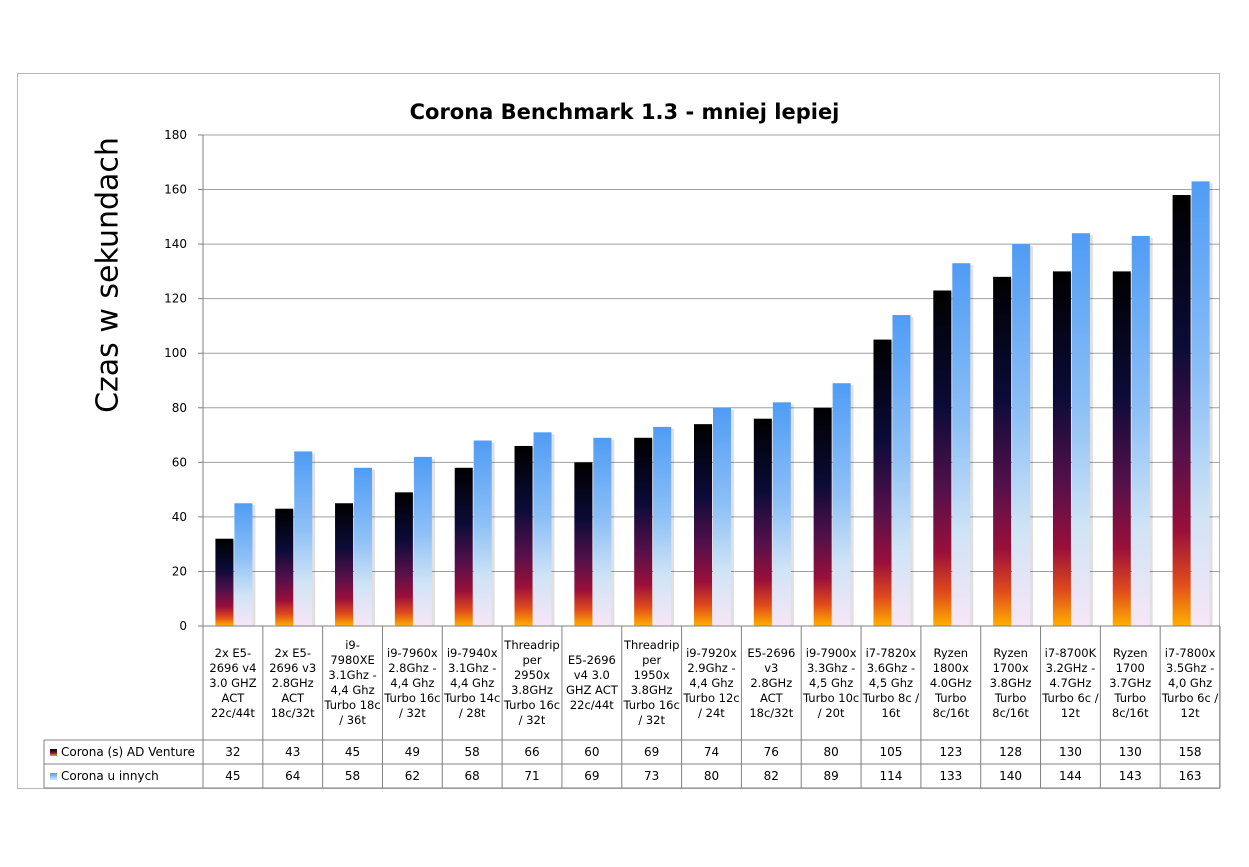 This screenshot has width=1249, height=867. What do you see at coordinates (175, 299) in the screenshot?
I see `y-tick-label: 120` at bounding box center [175, 299].